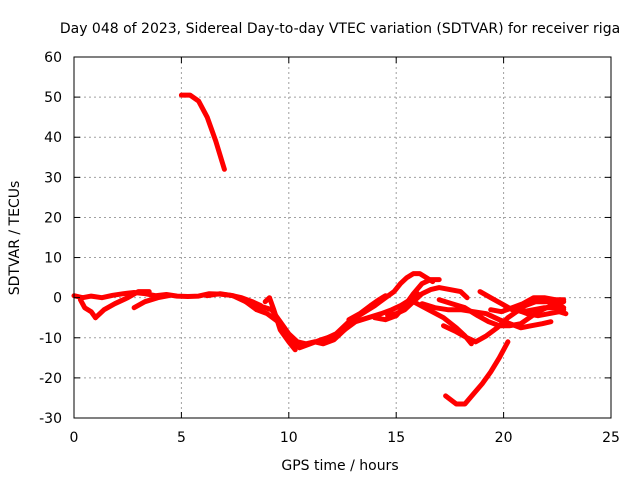 Image resolution: width=640 pixels, height=480 pixels. I want to click on y-tick-label: 50, so click(53, 98).